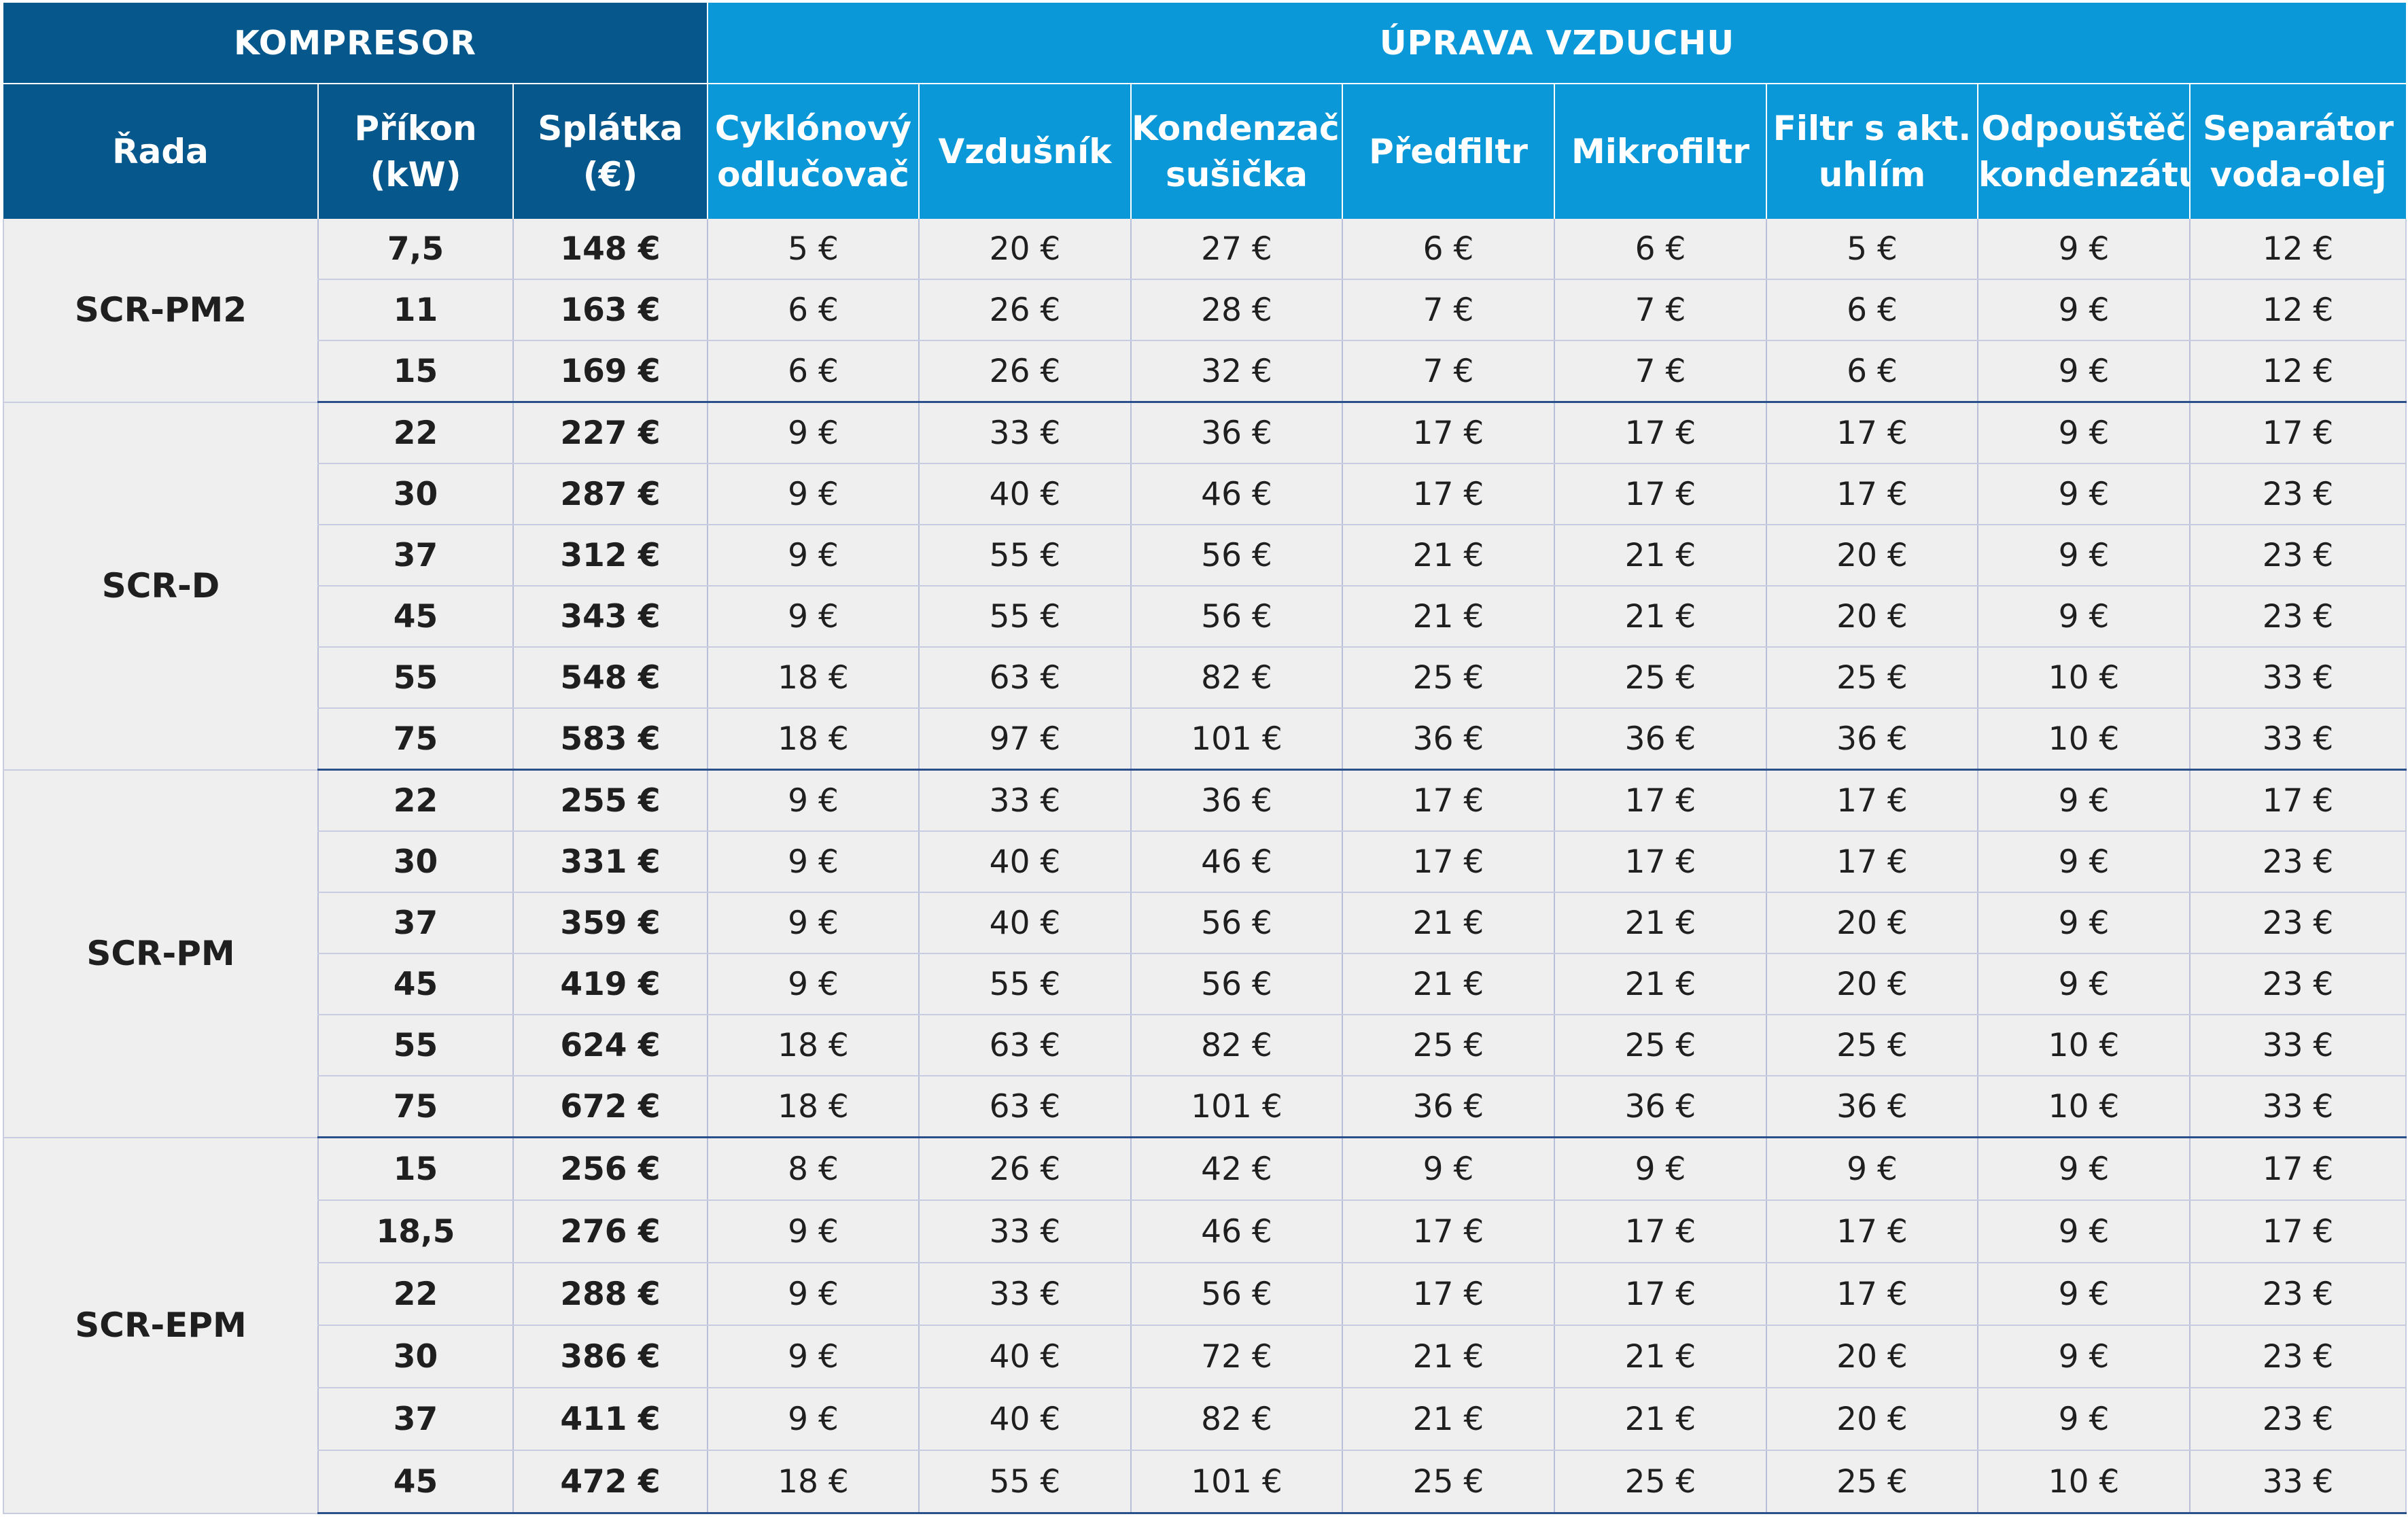  I want to click on table-row: 37 312 €9 €55 €56 €21 €21 €20 €9 €23 €, so click(1205, 555).